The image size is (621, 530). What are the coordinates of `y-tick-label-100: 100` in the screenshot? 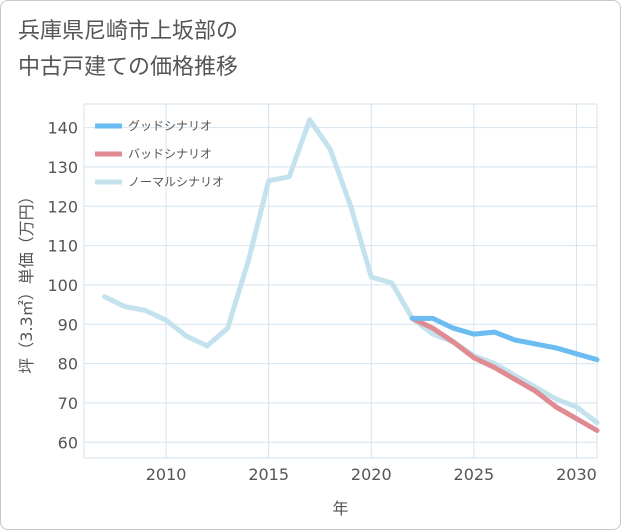 It's located at (62, 285).